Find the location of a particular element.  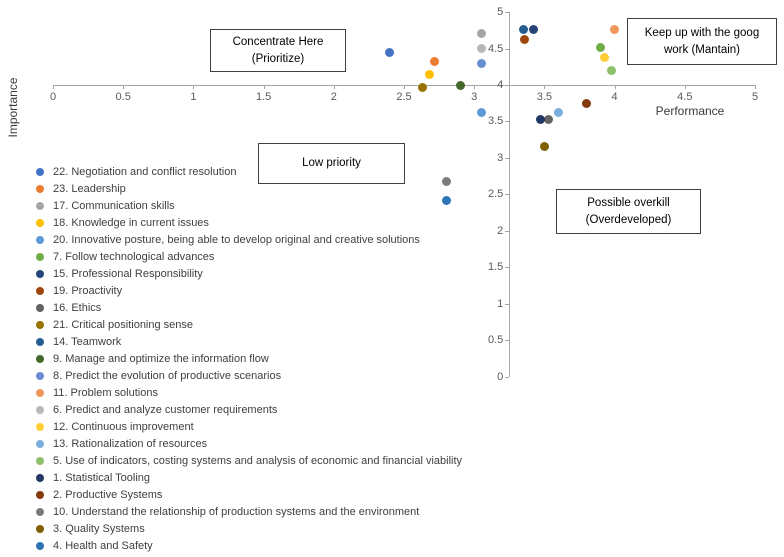

legend-item: 13. Rationalization of resources is located at coordinates (249, 443).